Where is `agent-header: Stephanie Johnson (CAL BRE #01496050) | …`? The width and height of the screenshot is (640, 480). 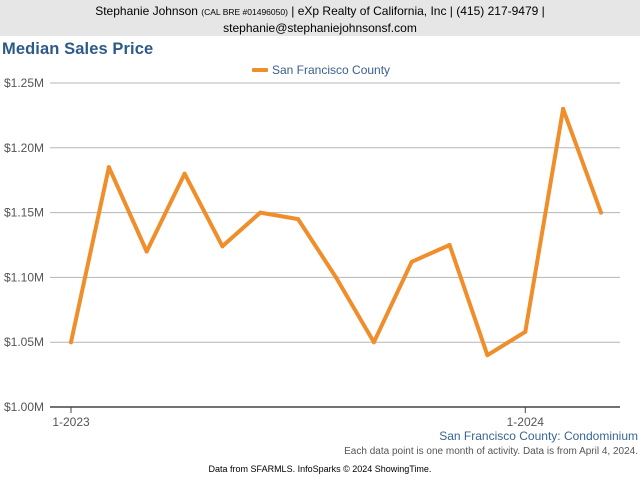 agent-header: Stephanie Johnson (CAL BRE #01496050) | … is located at coordinates (320, 18).